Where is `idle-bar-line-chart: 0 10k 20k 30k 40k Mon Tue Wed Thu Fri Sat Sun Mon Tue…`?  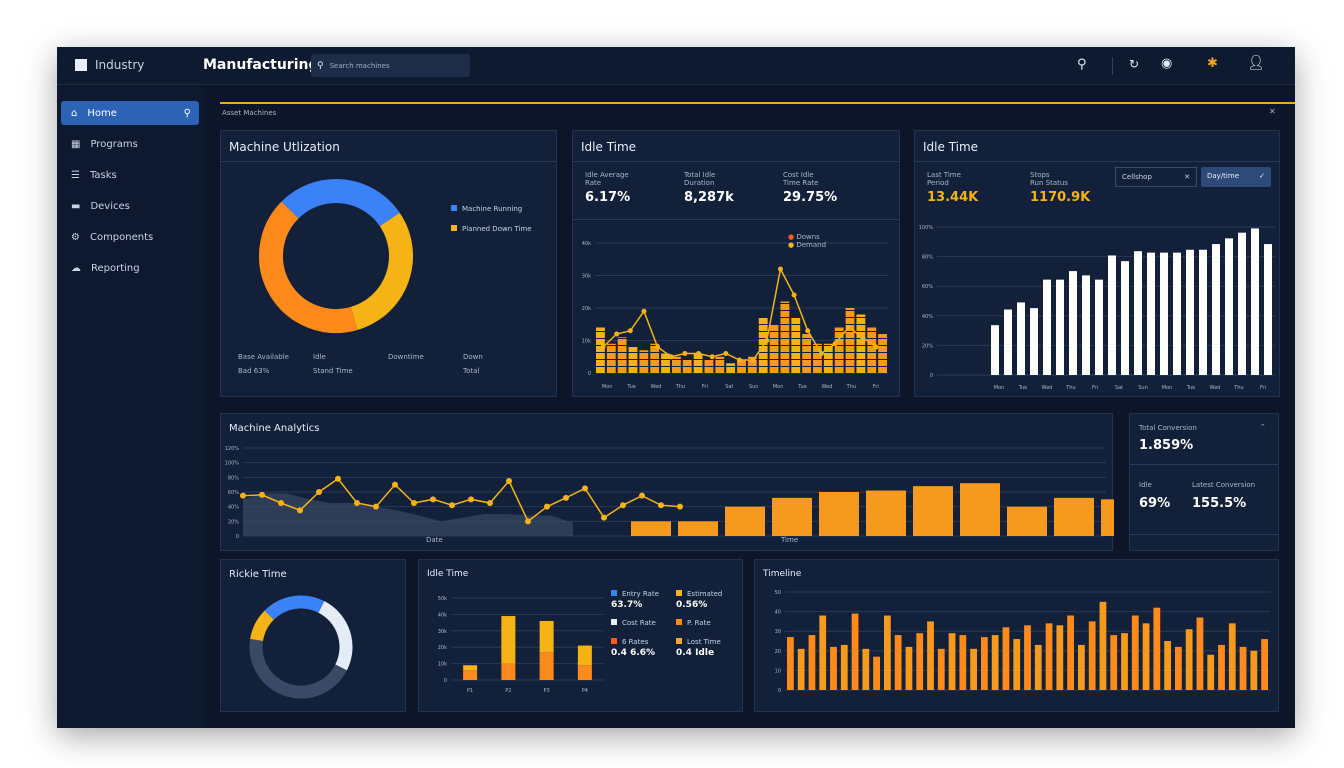 idle-bar-line-chart: 0 10k 20k 30k 40k Mon Tue Wed Thu Fri Sat Sun Mon Tue… is located at coordinates (735, 315).